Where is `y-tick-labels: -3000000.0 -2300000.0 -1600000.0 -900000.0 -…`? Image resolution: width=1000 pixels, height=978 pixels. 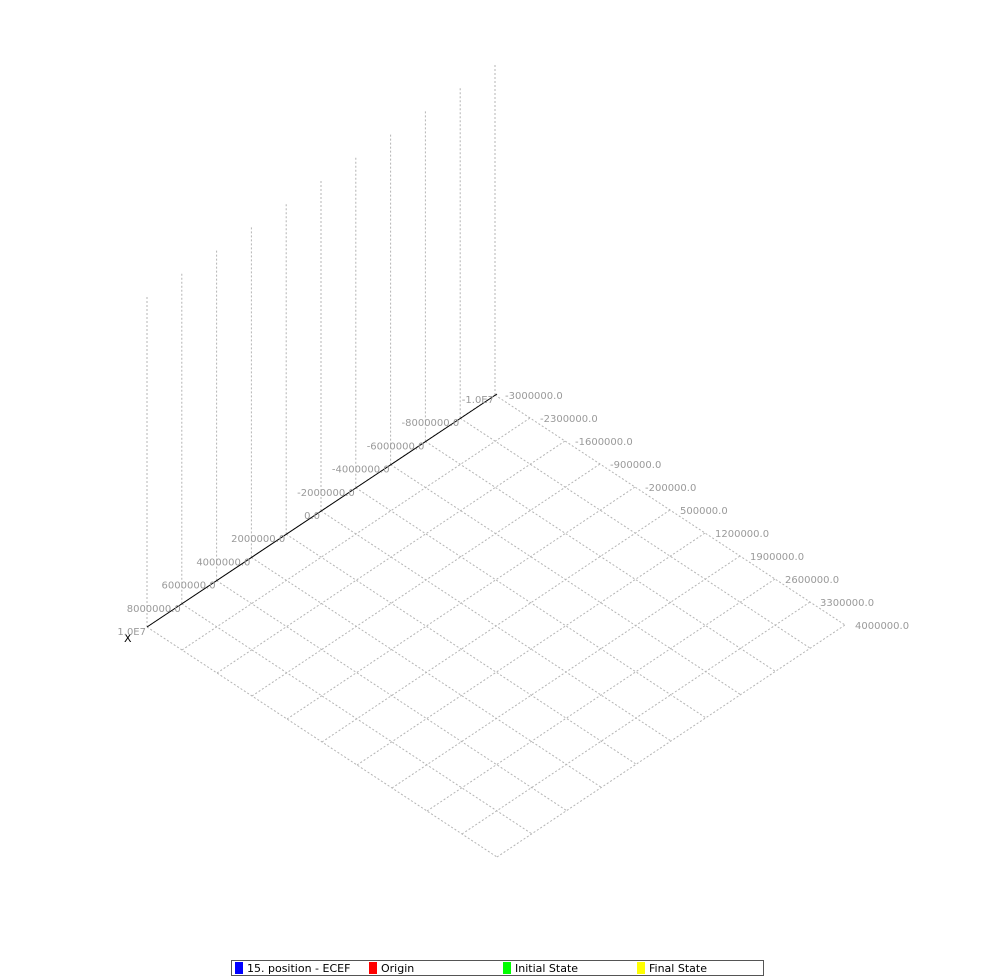
y-tick-labels: -3000000.0 -2300000.0 -1600000.0 -900000.0 -… is located at coordinates (707, 511).